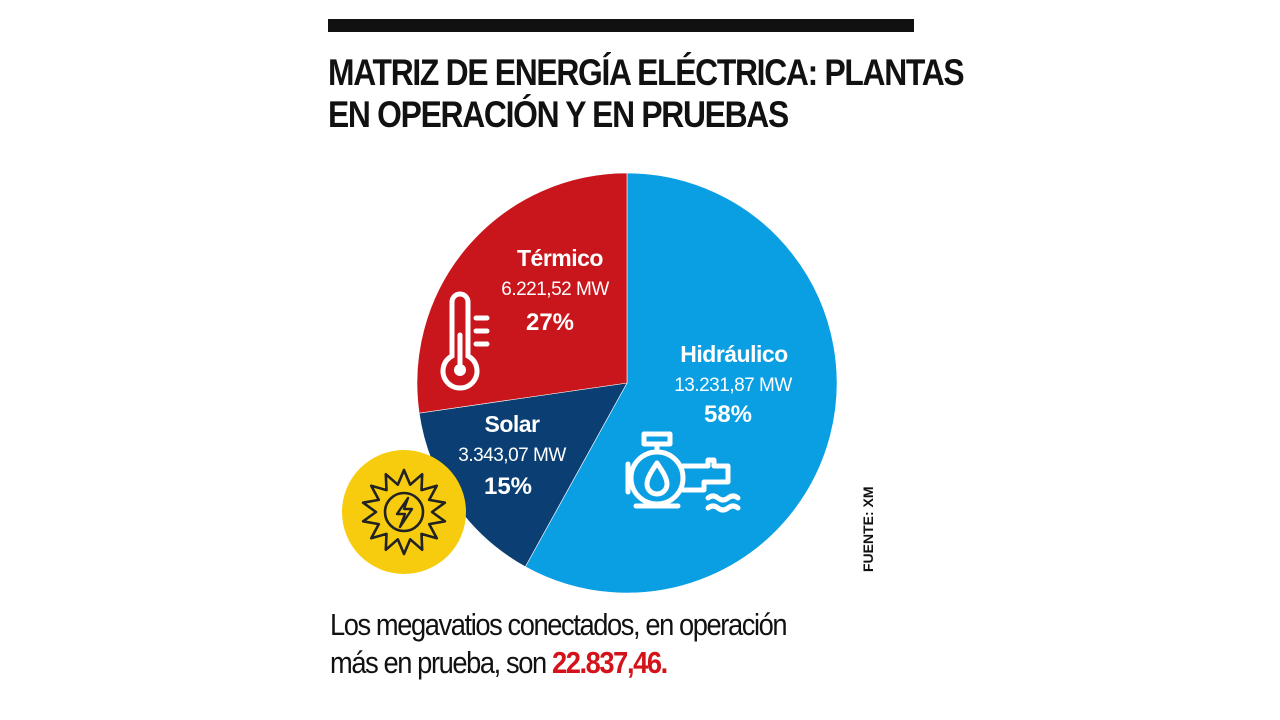 The image size is (1280, 720). What do you see at coordinates (621, 25) in the screenshot?
I see `top-rule` at bounding box center [621, 25].